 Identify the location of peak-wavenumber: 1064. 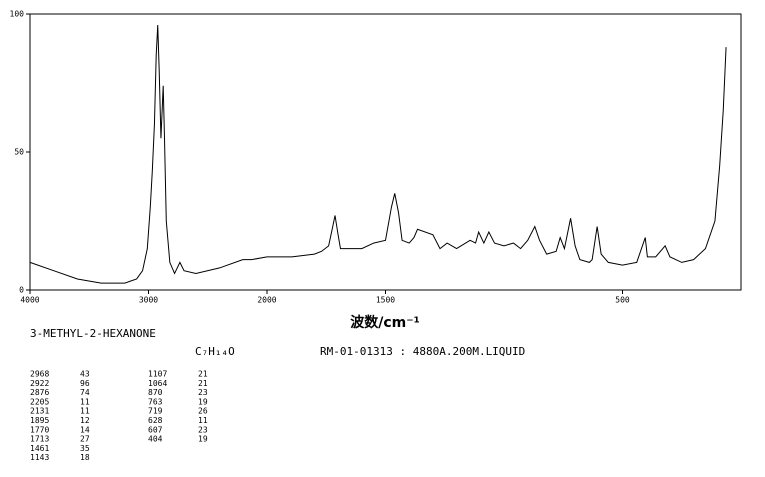
(157, 383).